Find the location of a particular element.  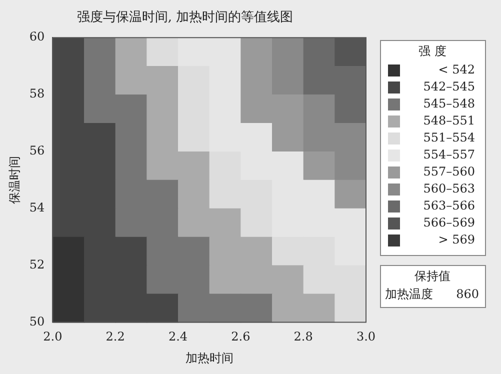

x-tick-label: 2.0 is located at coordinates (52, 337).